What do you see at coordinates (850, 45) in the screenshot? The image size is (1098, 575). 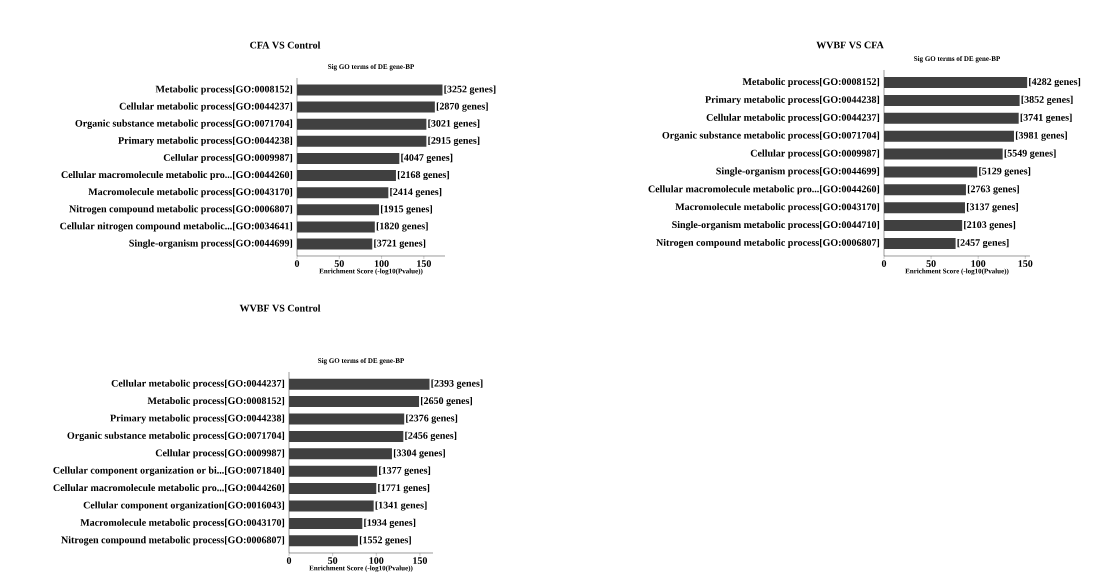 I see `chart-title: WVBF VS CFA` at bounding box center [850, 45].